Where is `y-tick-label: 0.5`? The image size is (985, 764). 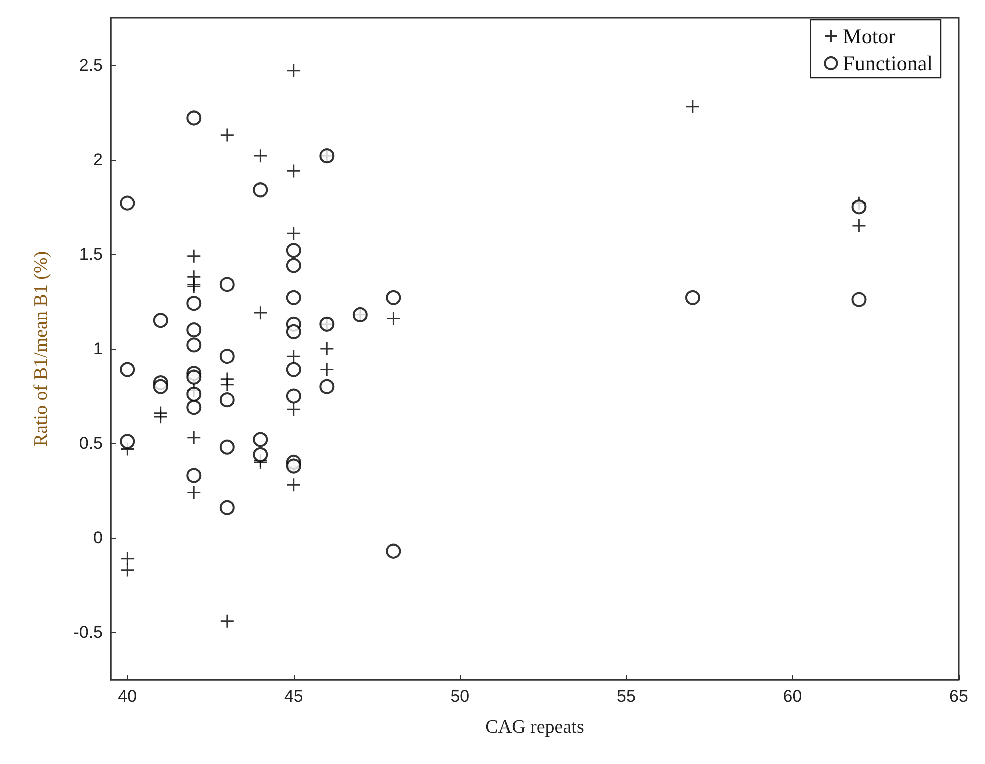 y-tick-label: 0.5 is located at coordinates (91, 444).